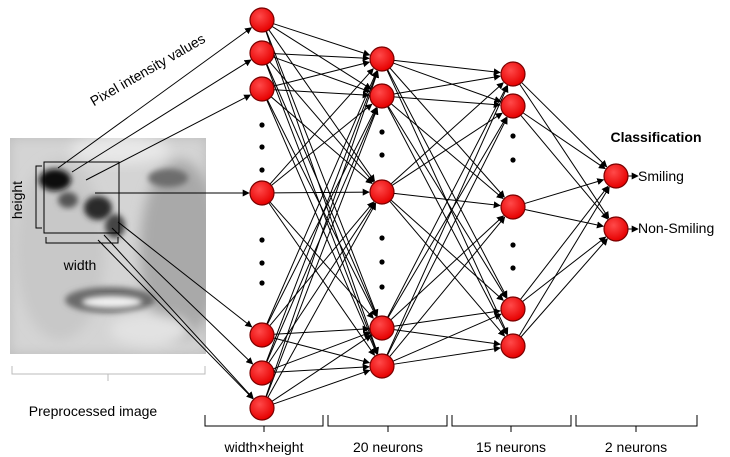 The height and width of the screenshot is (457, 730). Describe the element at coordinates (108, 373) in the screenshot. I see `image-caption-bracket` at that location.